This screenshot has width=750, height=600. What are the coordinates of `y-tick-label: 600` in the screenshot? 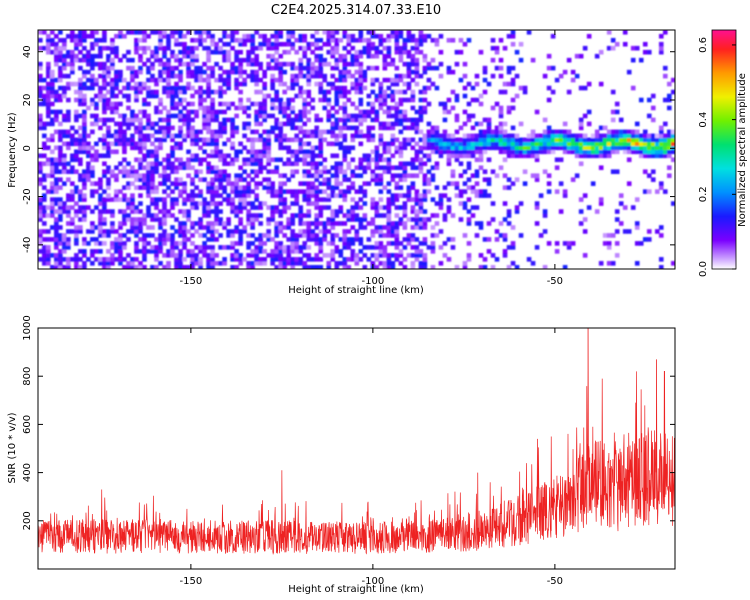 It's located at (27, 424).